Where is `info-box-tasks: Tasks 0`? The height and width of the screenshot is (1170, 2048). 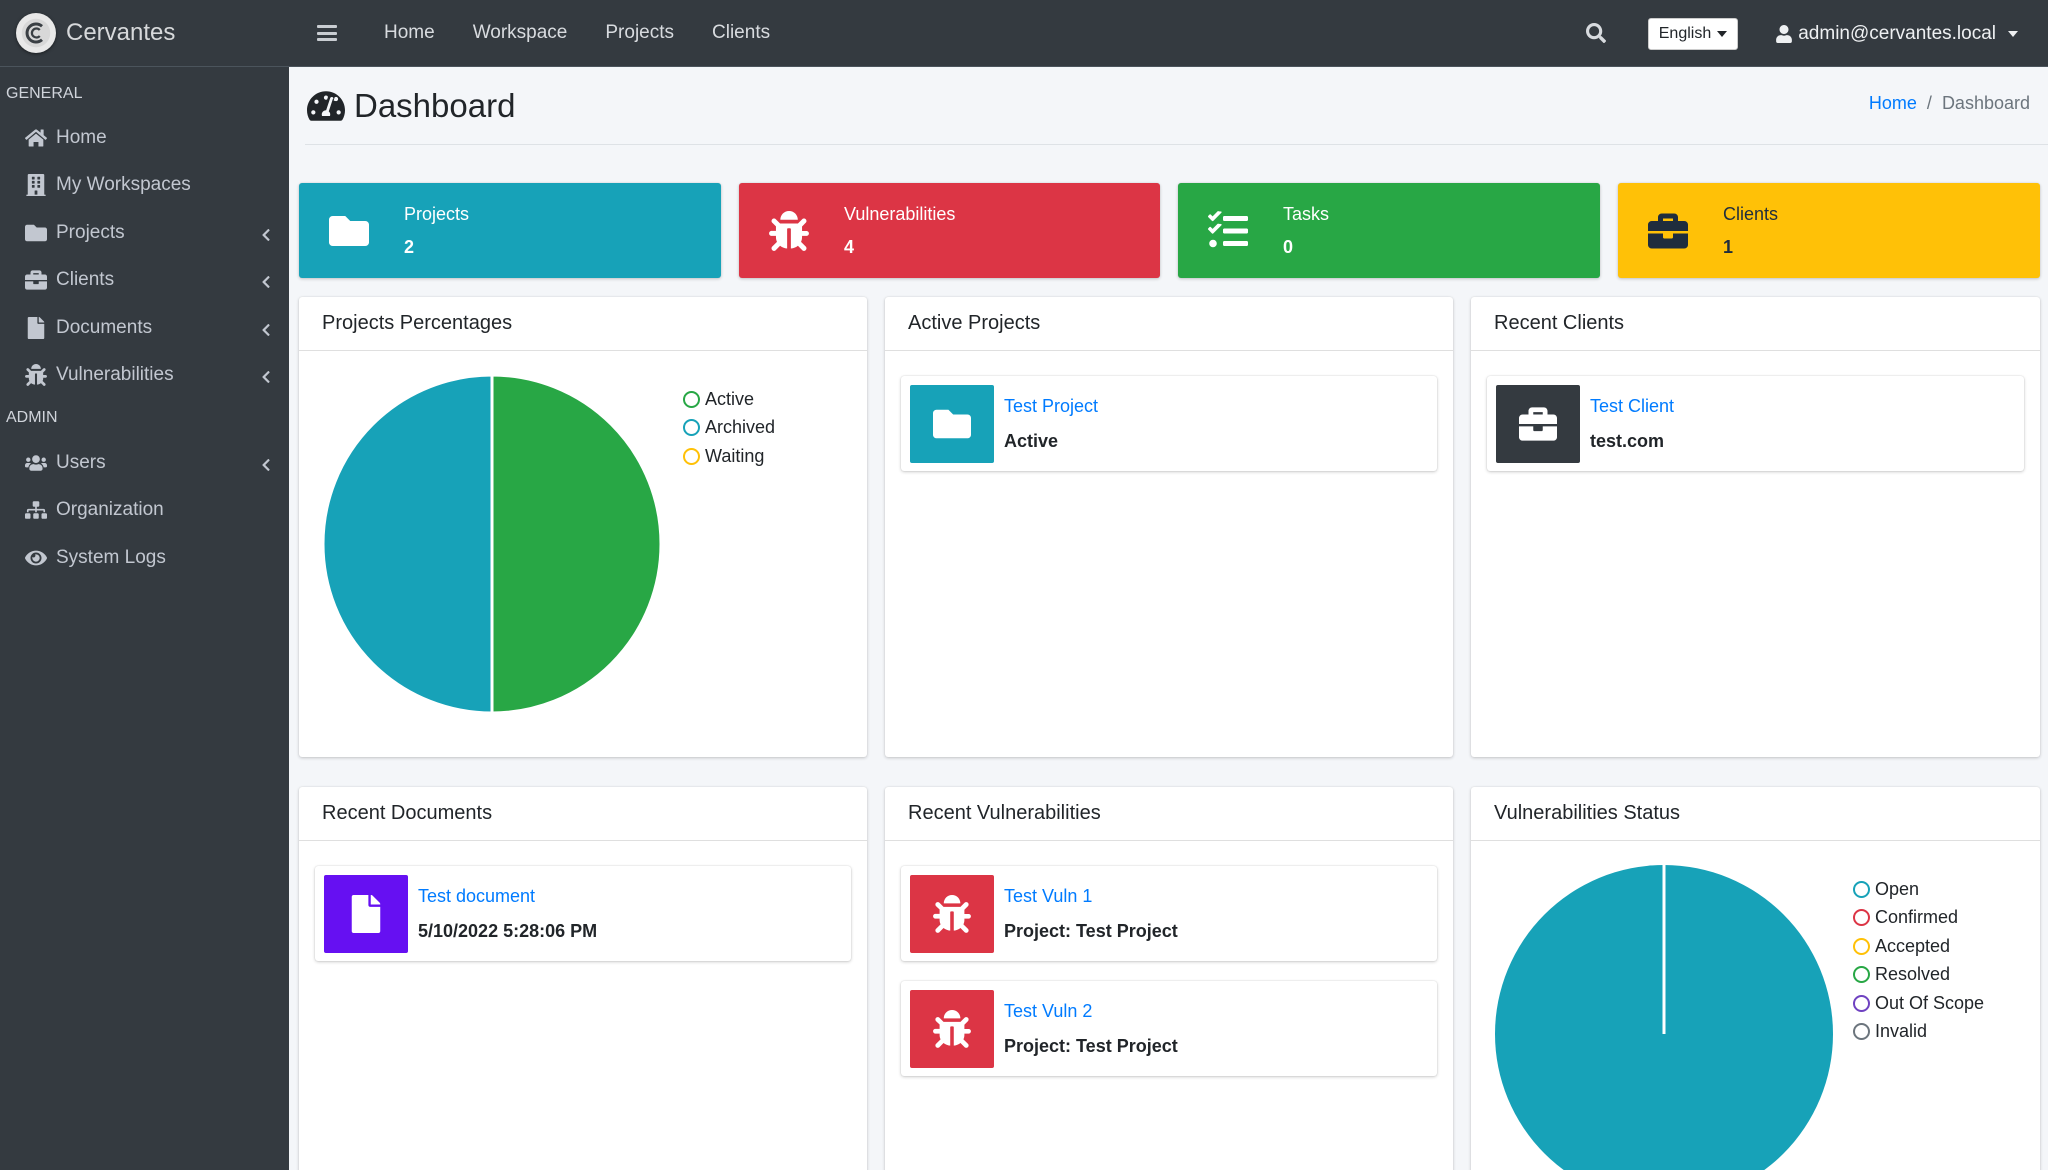
info-box-tasks: Tasks 0 is located at coordinates (1389, 230).